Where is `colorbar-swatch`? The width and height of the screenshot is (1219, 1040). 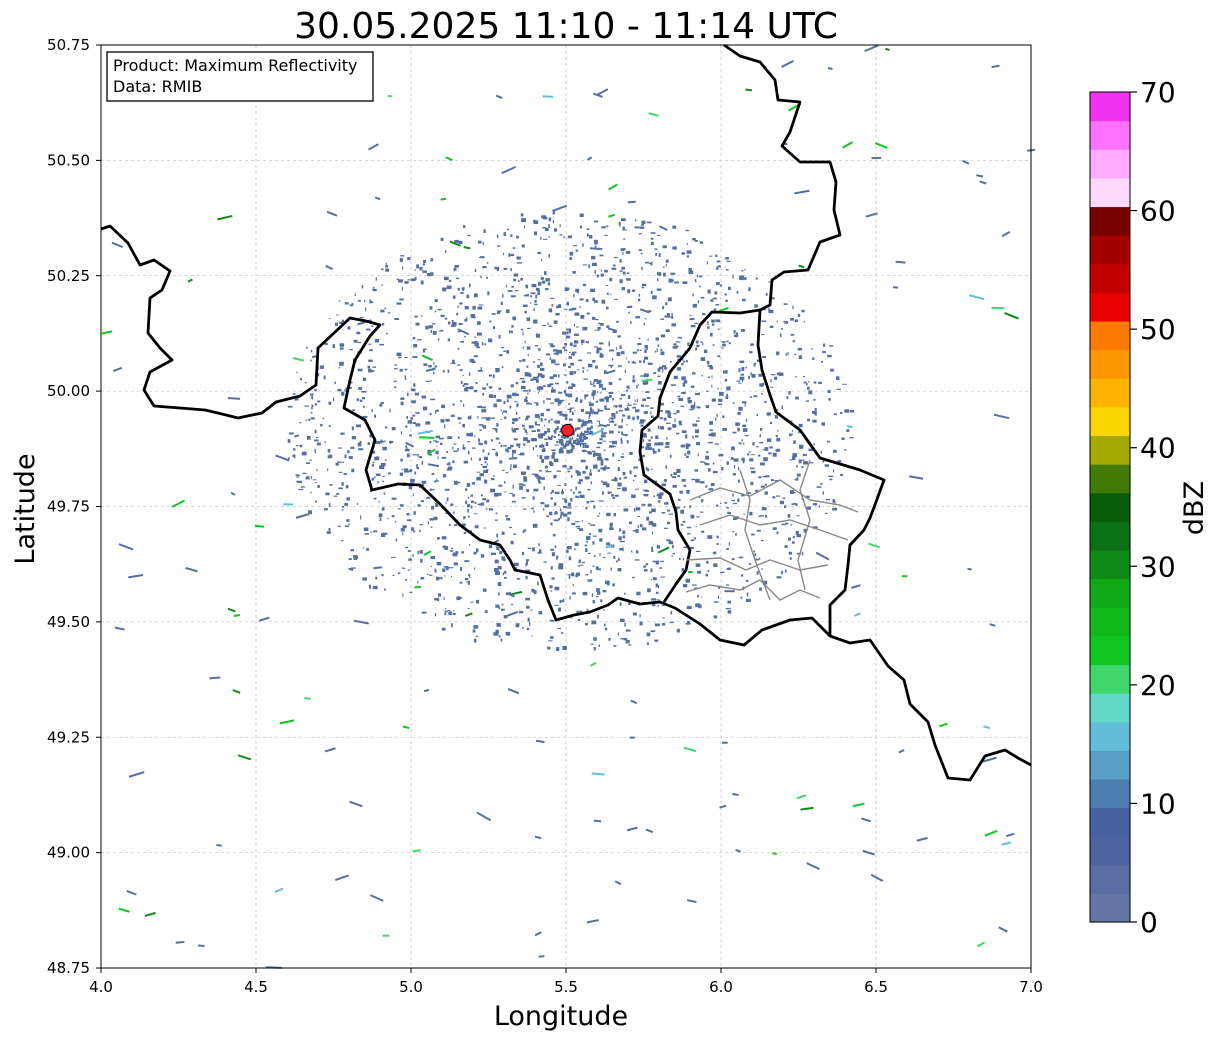 colorbar-swatch is located at coordinates (1110, 879).